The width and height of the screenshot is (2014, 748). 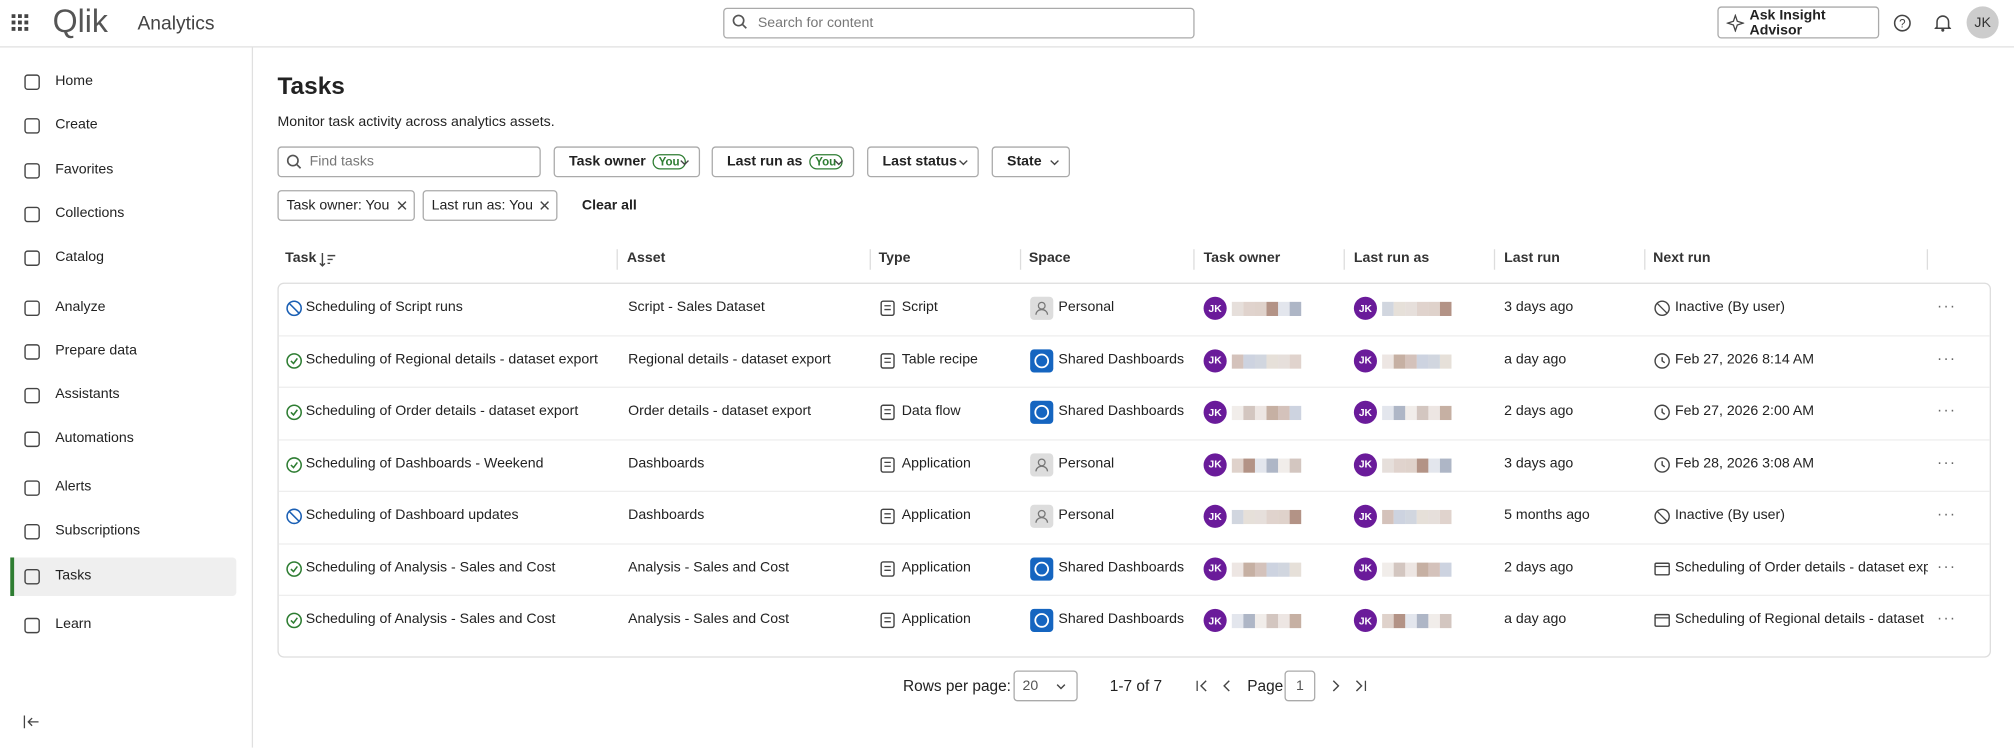 I want to click on nav-selected, so click(x=123, y=576).